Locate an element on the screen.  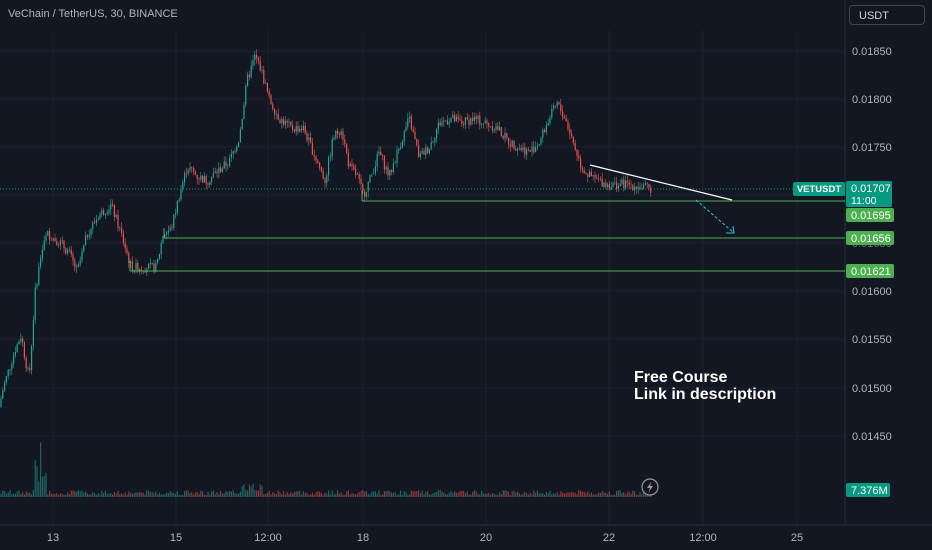
support-levels is located at coordinates (487, 231).